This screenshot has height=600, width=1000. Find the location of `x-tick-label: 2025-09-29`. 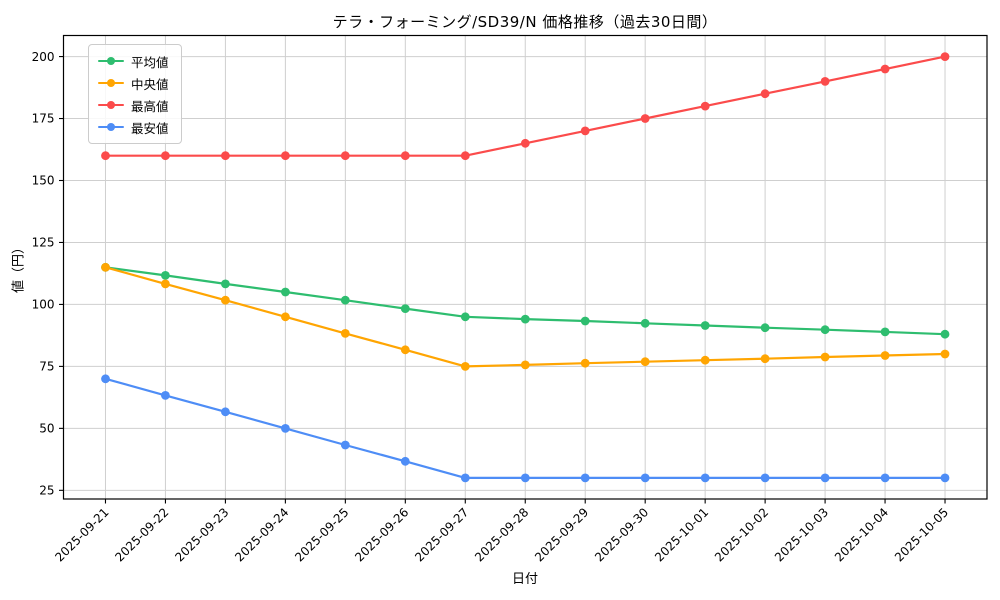

x-tick-label: 2025-09-29 is located at coordinates (561, 534).